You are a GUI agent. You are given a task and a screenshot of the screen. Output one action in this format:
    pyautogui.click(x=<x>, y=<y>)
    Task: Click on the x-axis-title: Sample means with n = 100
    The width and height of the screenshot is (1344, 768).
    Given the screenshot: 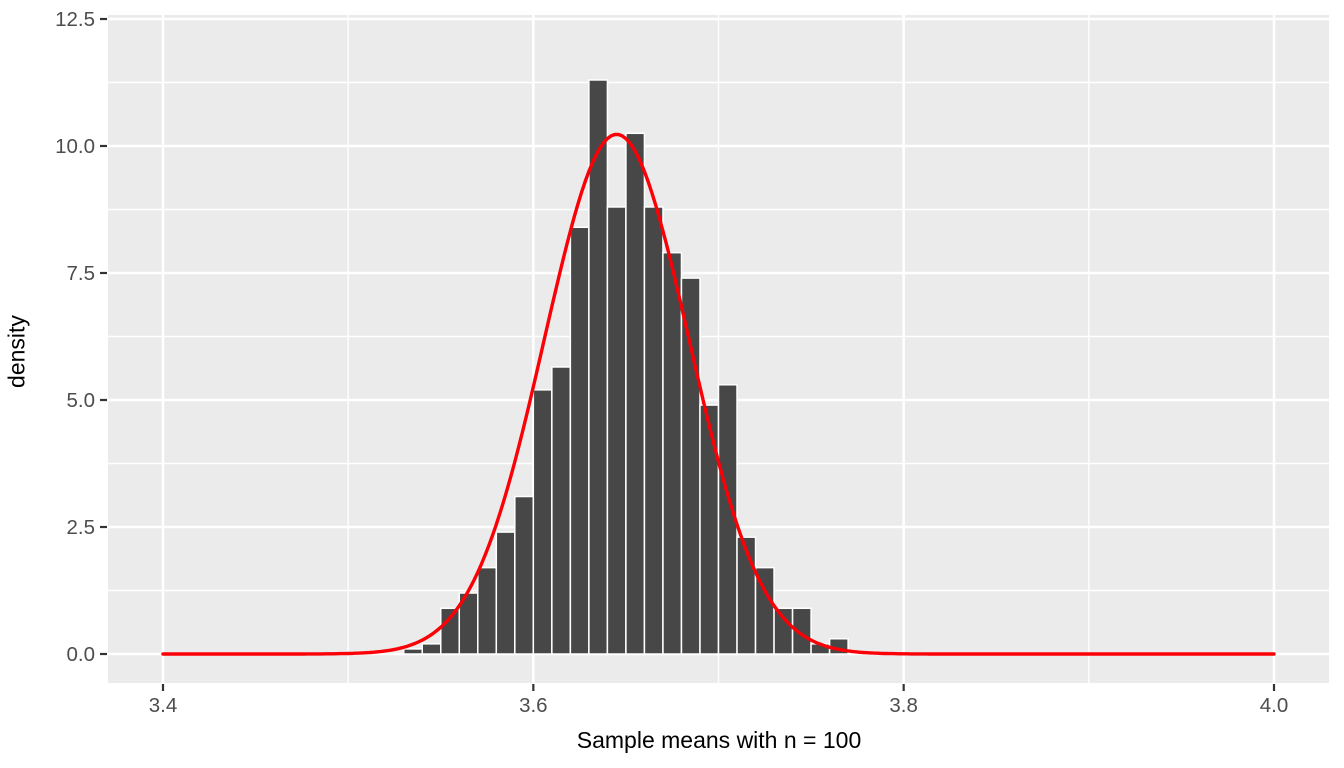 What is the action you would take?
    pyautogui.click(x=672, y=740)
    